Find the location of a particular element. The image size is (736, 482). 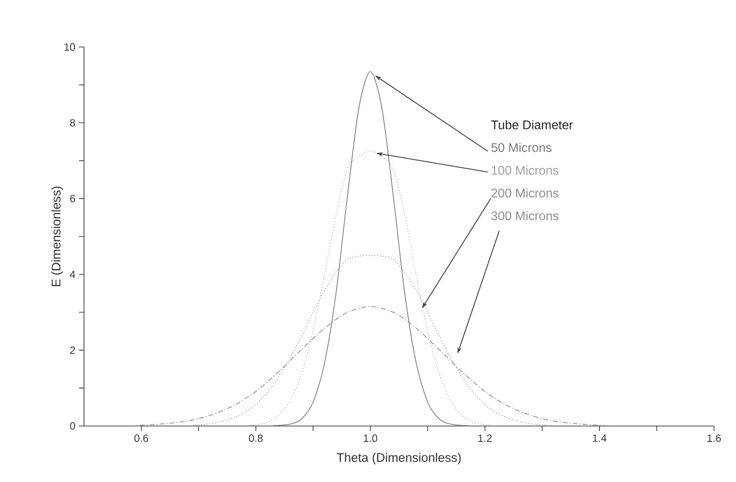

x-tick-label: 1.4 is located at coordinates (599, 438).